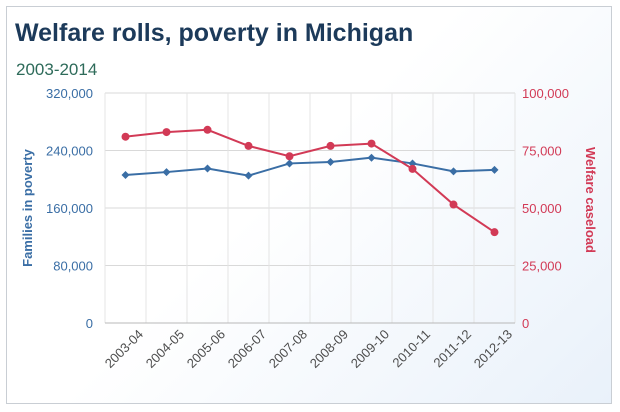 This screenshot has width=620, height=412. I want to click on left-tick-label: 320,000, so click(69, 93).